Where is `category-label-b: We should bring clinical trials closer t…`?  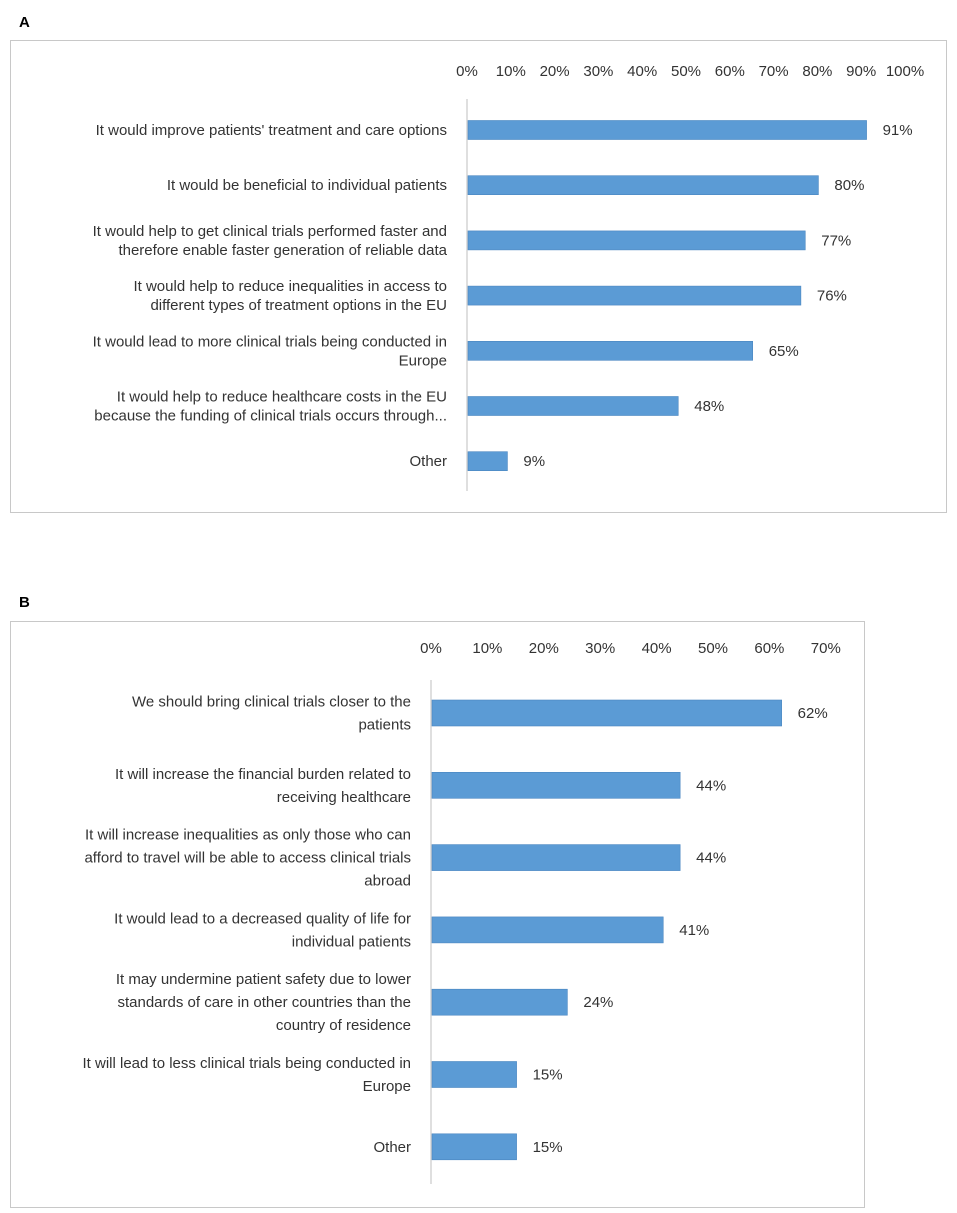
category-label-b: We should bring clinical trials closer t… is located at coordinates (271, 714).